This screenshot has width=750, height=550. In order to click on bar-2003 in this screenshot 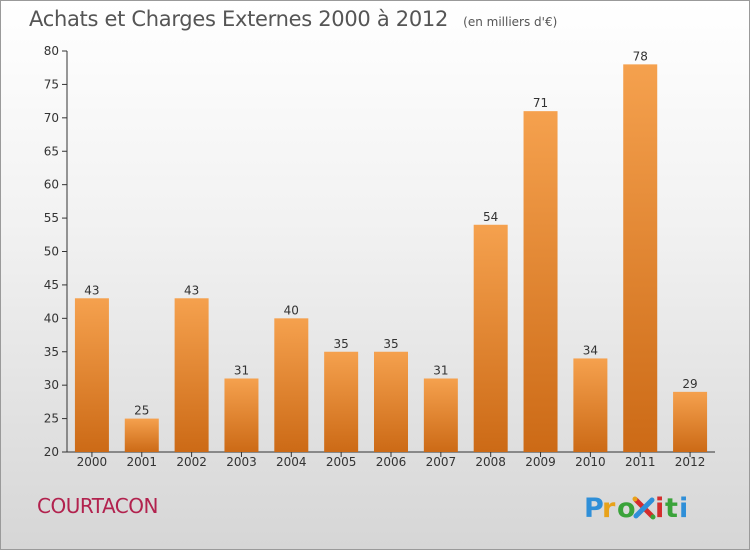, I will do `click(241, 415)`.